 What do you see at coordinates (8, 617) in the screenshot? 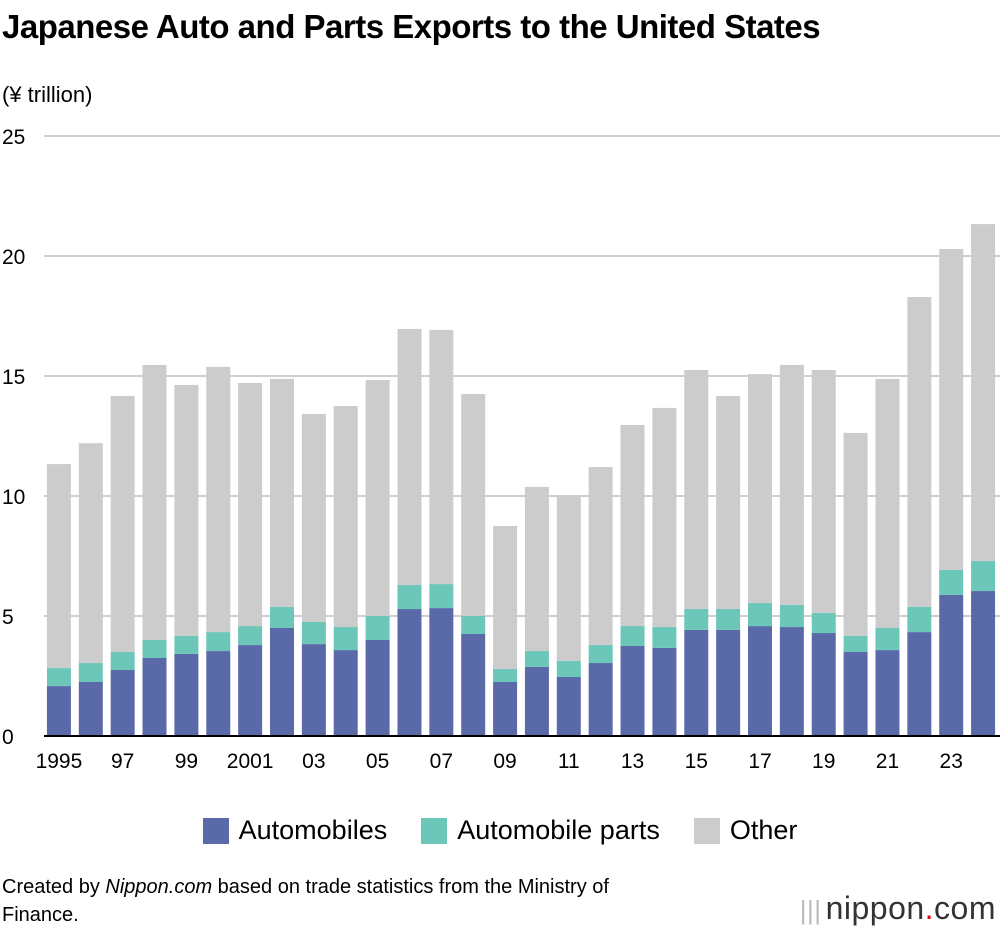
I see `y-tick-label: 5` at bounding box center [8, 617].